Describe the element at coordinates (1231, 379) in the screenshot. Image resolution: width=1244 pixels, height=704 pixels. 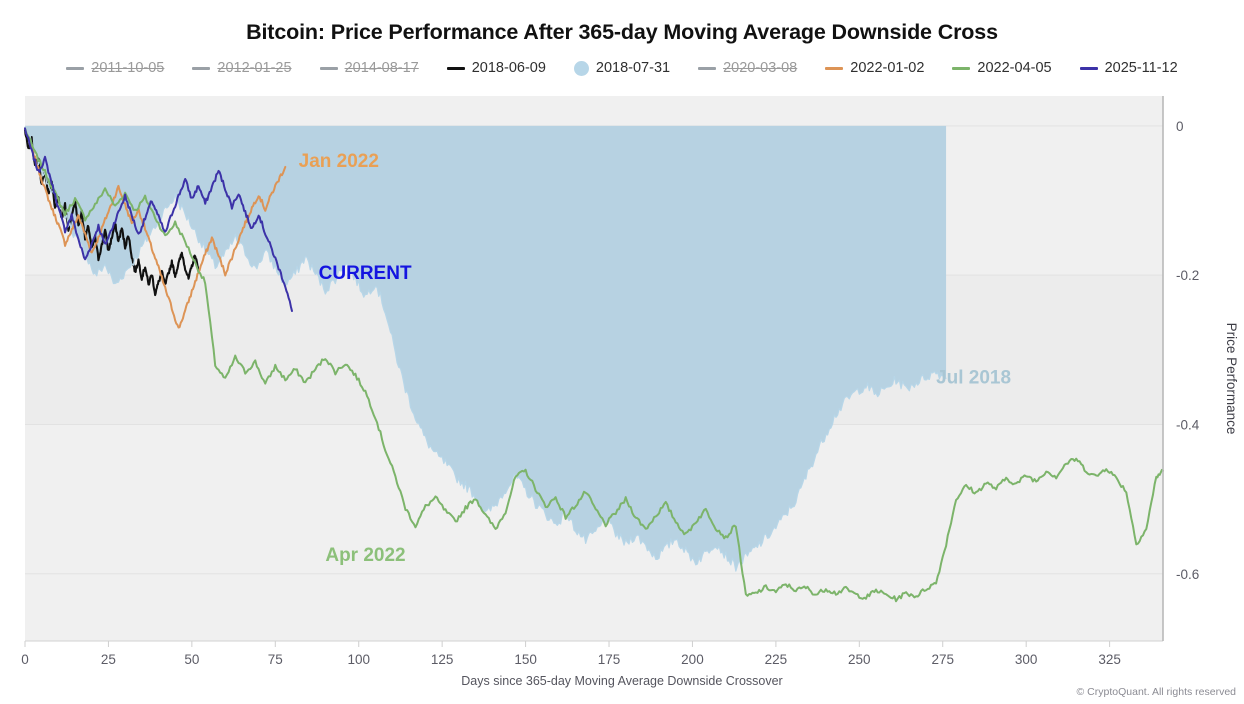
I see `y-axis-title: Price Performance` at that location.